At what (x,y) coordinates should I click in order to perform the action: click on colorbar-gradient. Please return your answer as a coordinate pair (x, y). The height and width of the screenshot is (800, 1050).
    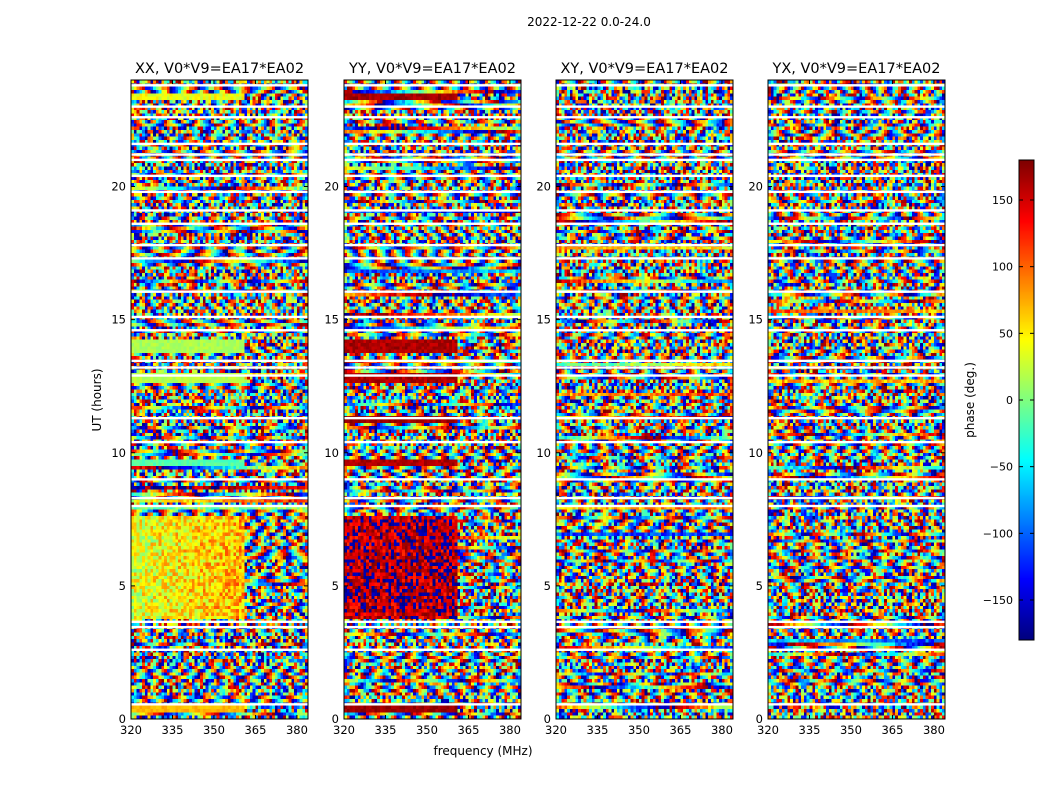
    Looking at the image, I should click on (1026, 400).